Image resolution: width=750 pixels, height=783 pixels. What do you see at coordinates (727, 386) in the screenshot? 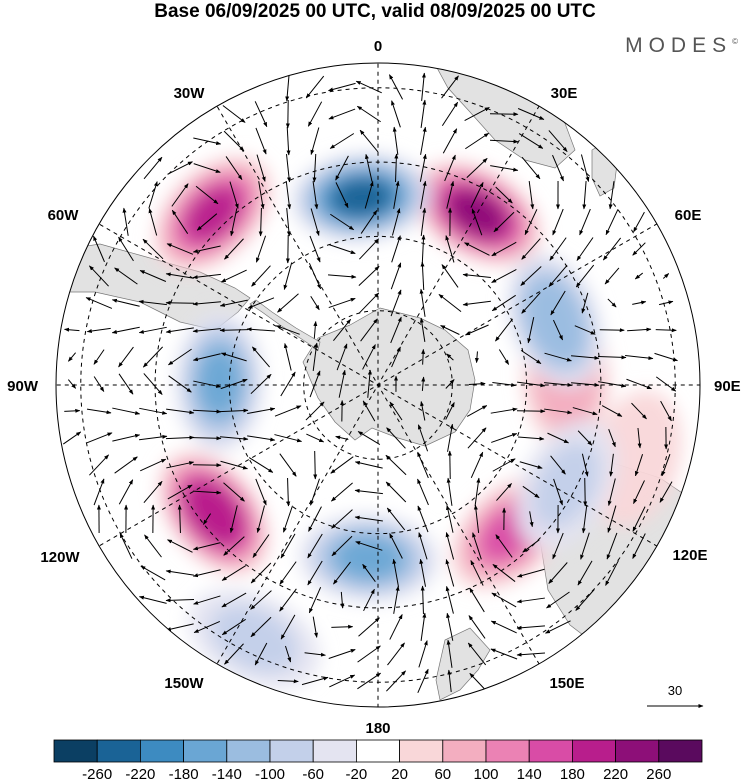
I see `lon-label-90e: 90E` at bounding box center [727, 386].